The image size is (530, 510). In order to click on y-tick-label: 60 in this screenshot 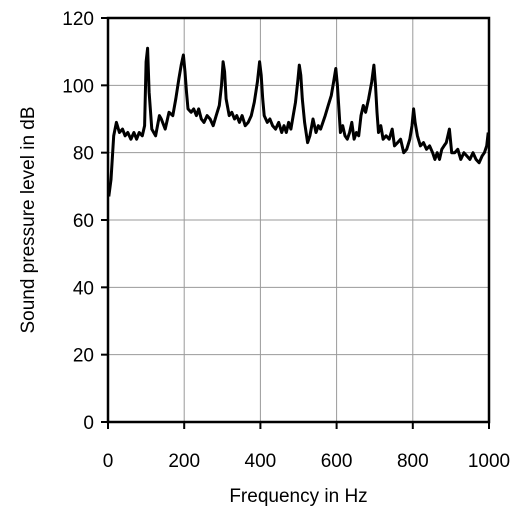, I will do `click(83, 221)`.